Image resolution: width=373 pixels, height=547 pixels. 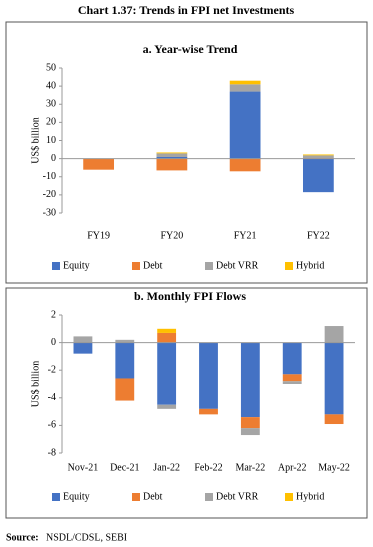 I want to click on y-tick-label: -2, so click(x=52, y=369).